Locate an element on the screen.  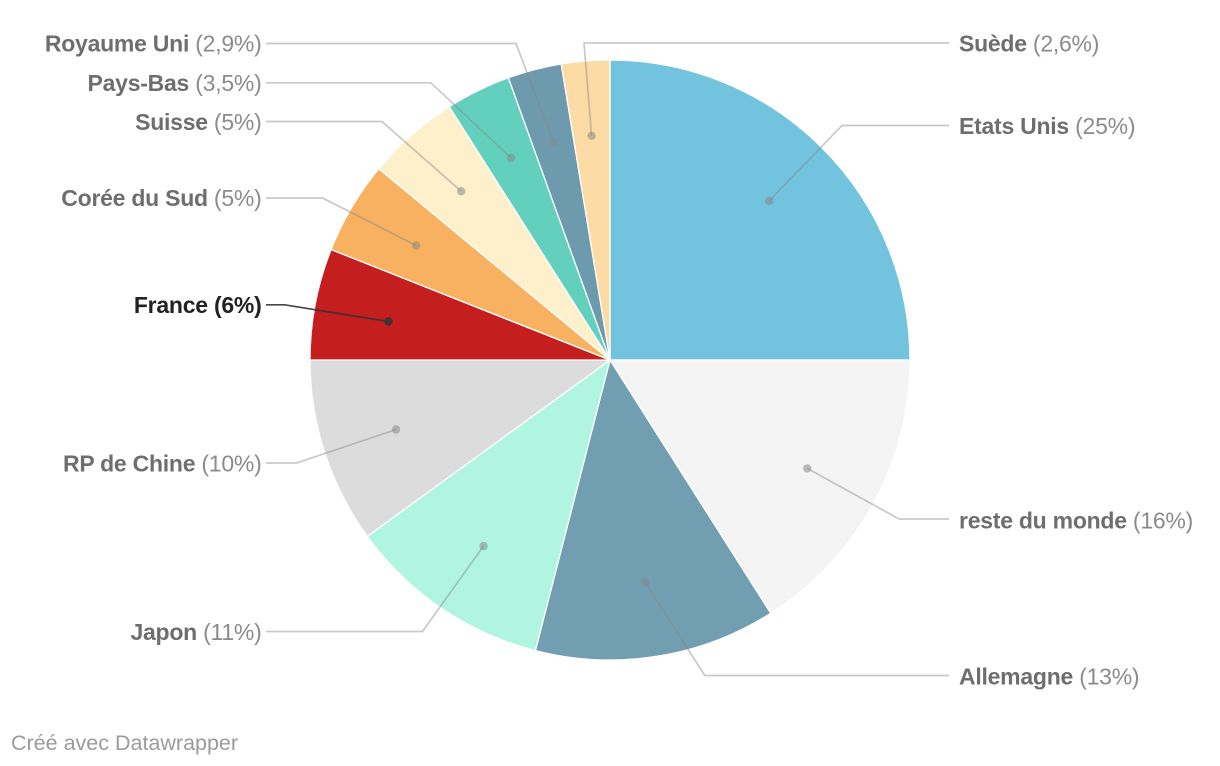
svg-text: RP de Chine (10%) is located at coordinates (162, 464).